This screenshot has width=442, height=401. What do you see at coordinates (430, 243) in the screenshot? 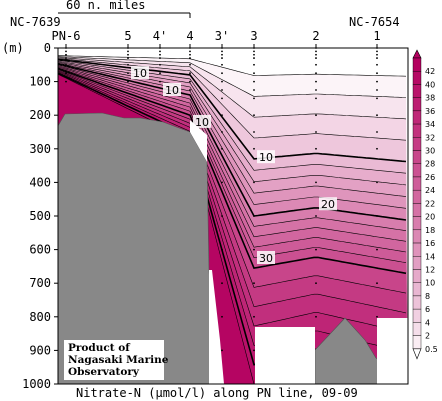
I see `colorbar-label-13: 16` at bounding box center [430, 243].